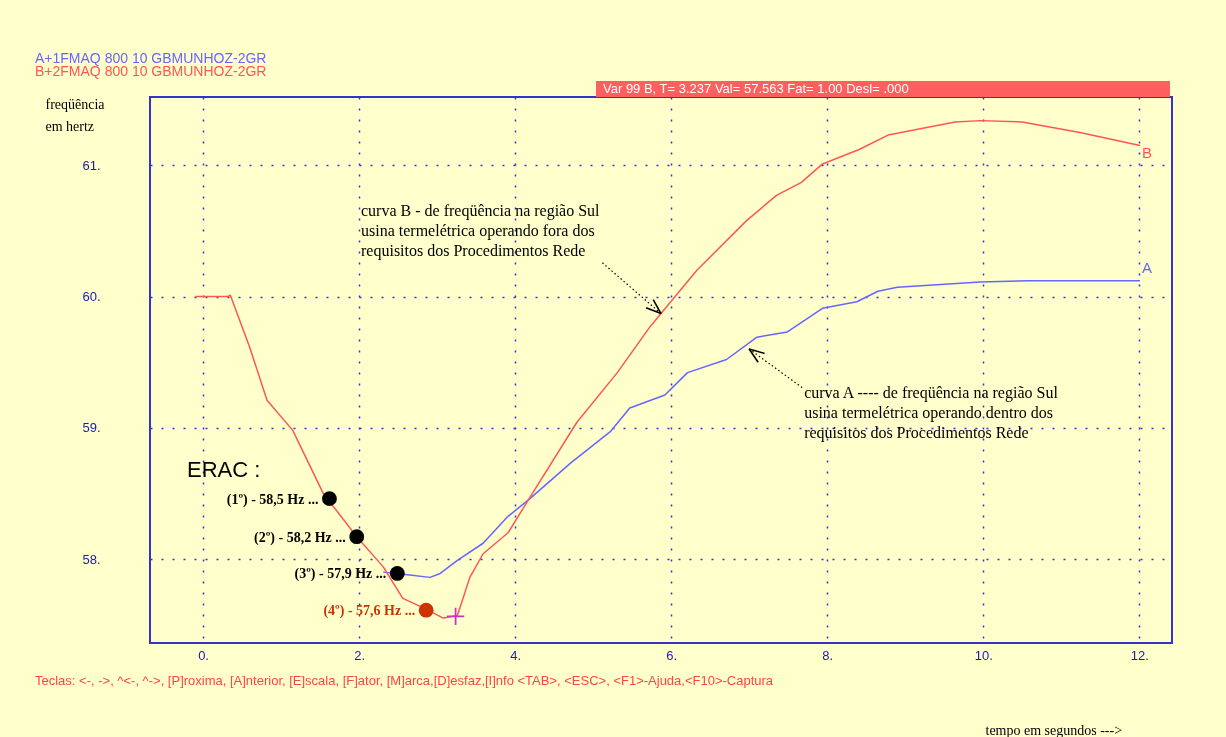  Describe the element at coordinates (151, 58) in the screenshot. I see `text: A+1FMAQ 800 10 GBMUNHOZ-2GR` at that location.